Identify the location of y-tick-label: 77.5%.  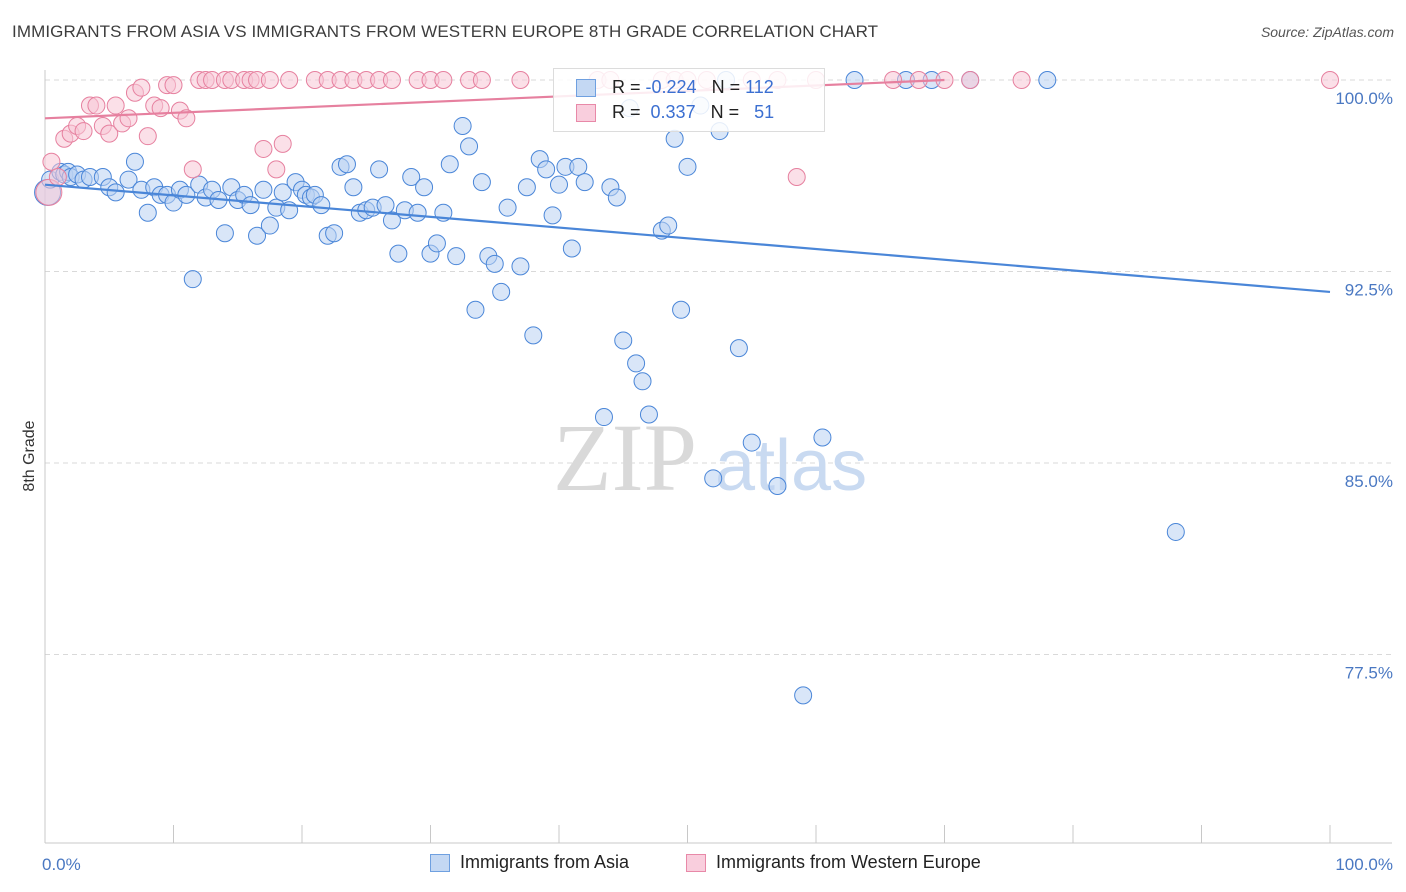
(1369, 673).